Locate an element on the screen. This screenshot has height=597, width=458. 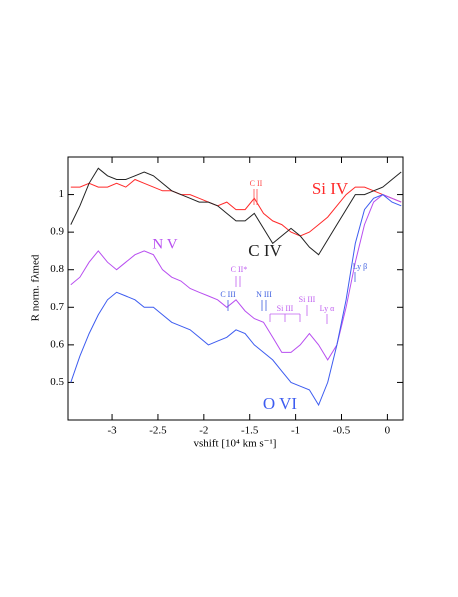
y-tick-label: 0.7 is located at coordinates (57, 307).